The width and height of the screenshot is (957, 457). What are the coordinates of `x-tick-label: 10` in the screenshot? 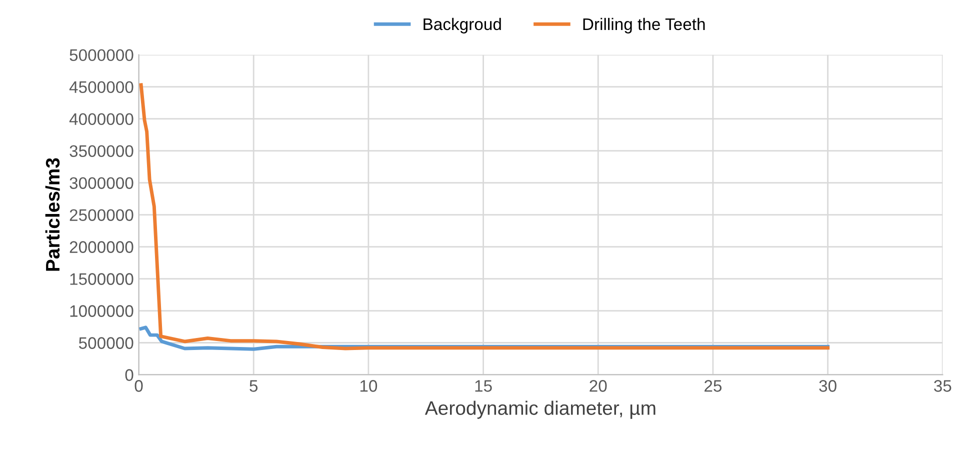 It's located at (369, 386).